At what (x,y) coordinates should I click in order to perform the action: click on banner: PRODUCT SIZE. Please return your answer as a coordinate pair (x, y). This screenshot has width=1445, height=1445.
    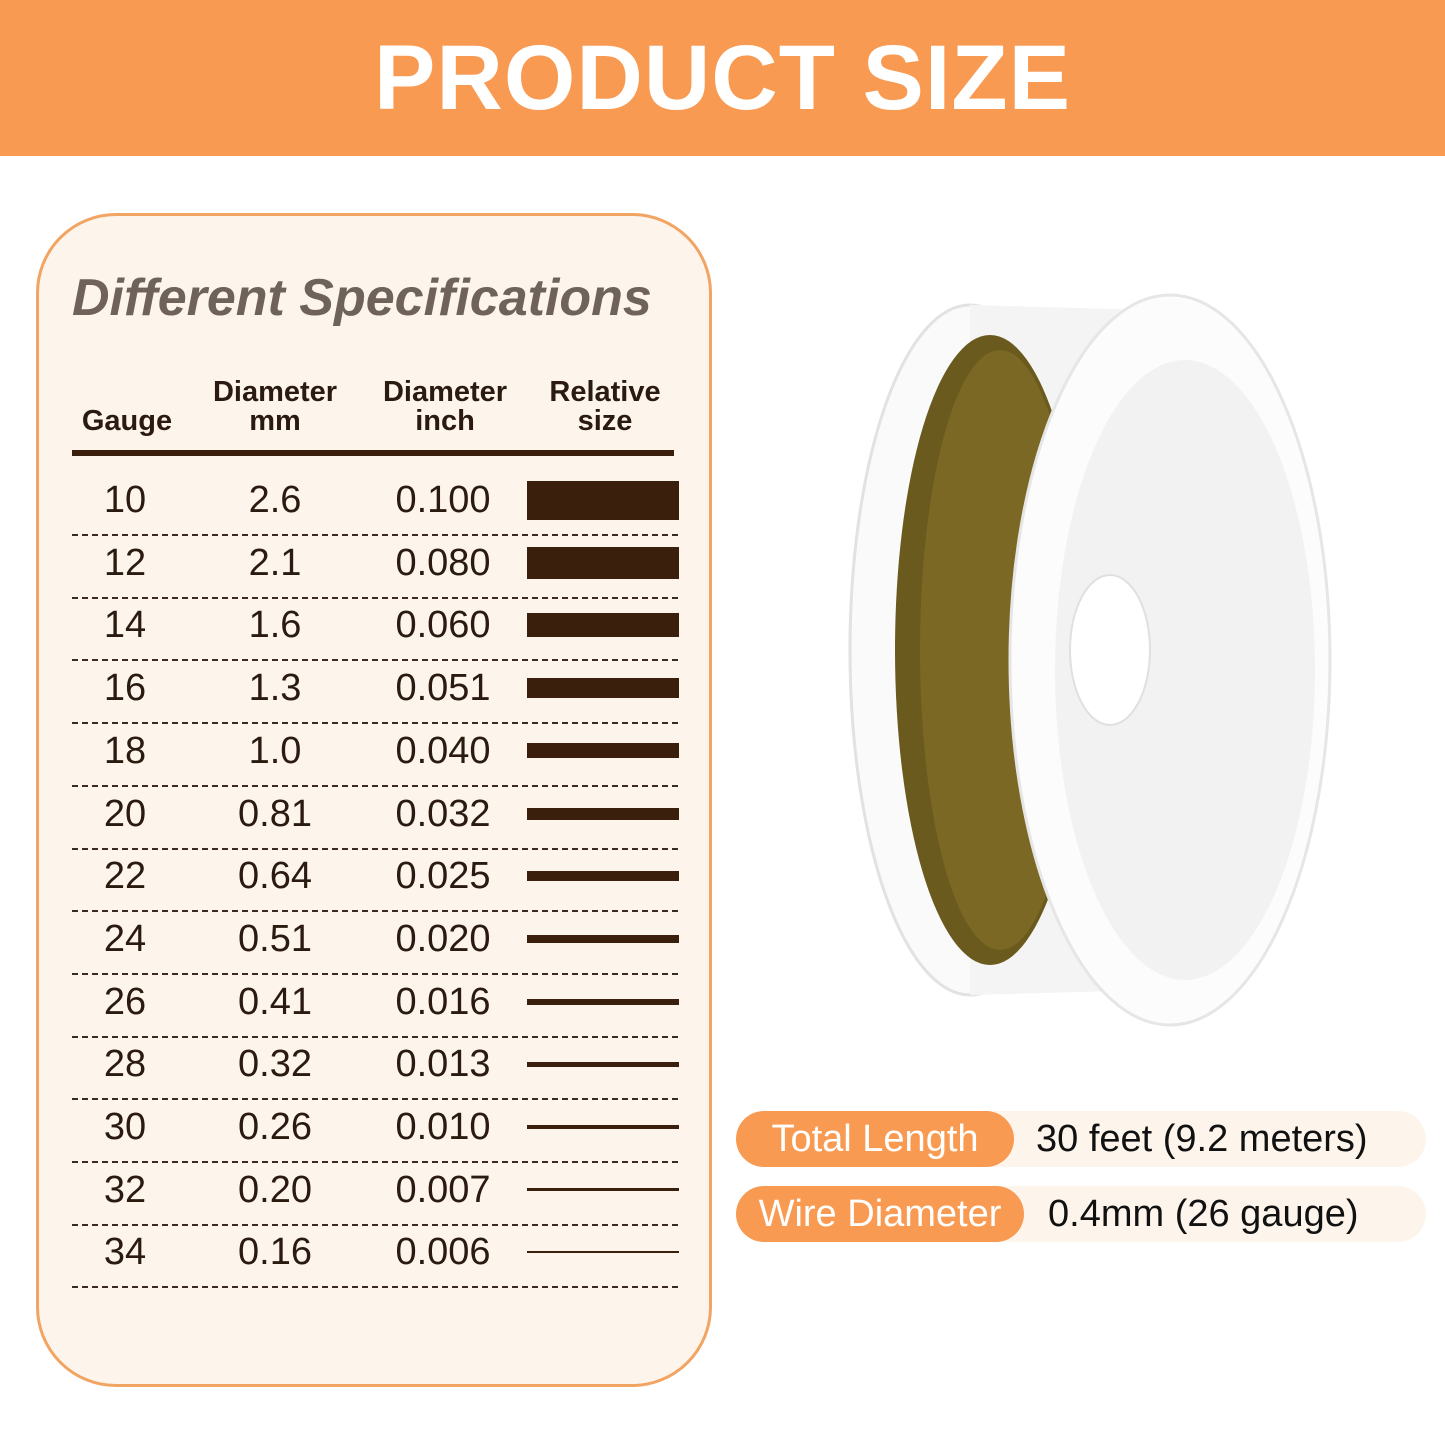
    Looking at the image, I should click on (722, 78).